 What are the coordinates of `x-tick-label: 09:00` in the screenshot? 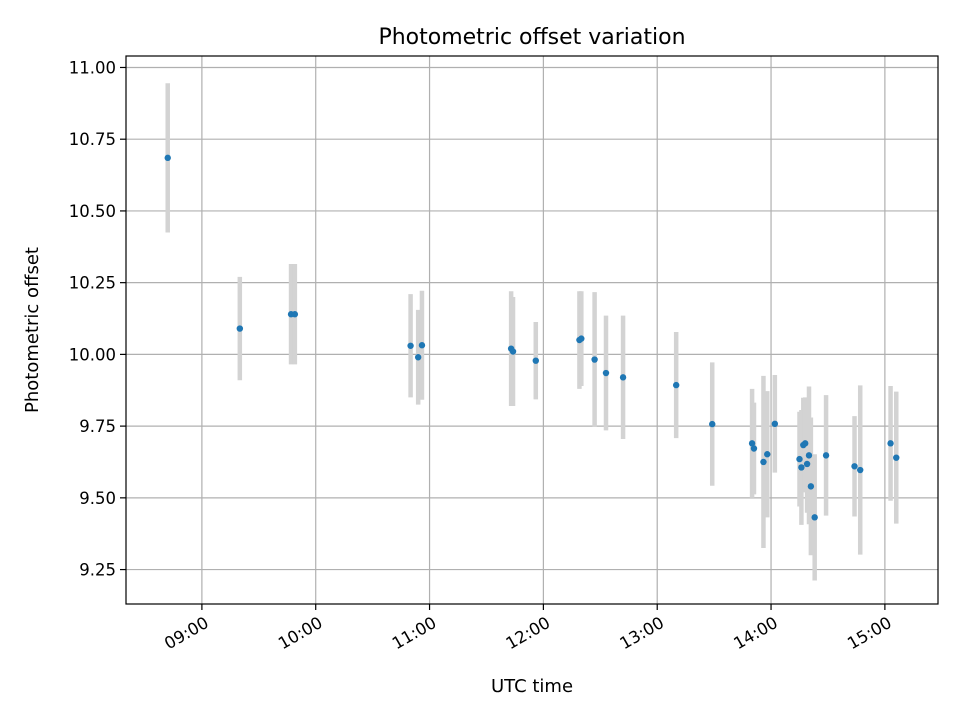 It's located at (186, 633).